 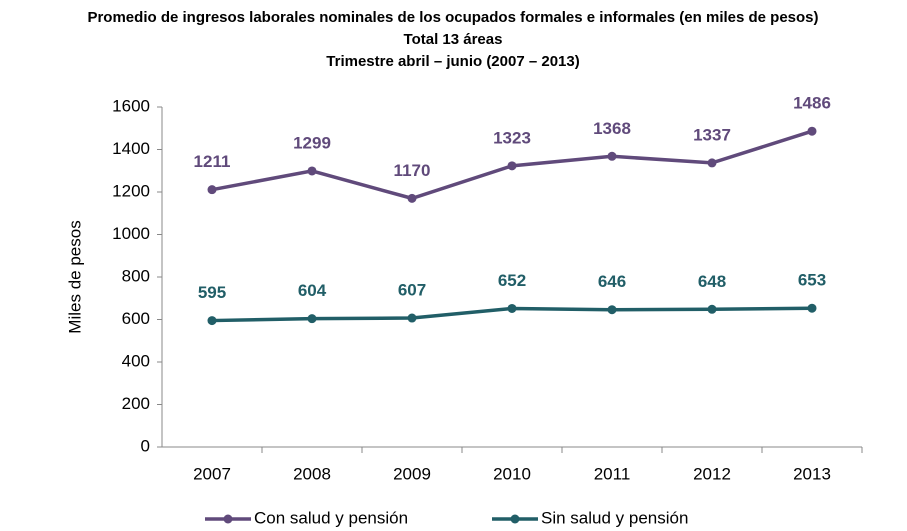 What do you see at coordinates (612, 128) in the screenshot?
I see `data-label: 1368` at bounding box center [612, 128].